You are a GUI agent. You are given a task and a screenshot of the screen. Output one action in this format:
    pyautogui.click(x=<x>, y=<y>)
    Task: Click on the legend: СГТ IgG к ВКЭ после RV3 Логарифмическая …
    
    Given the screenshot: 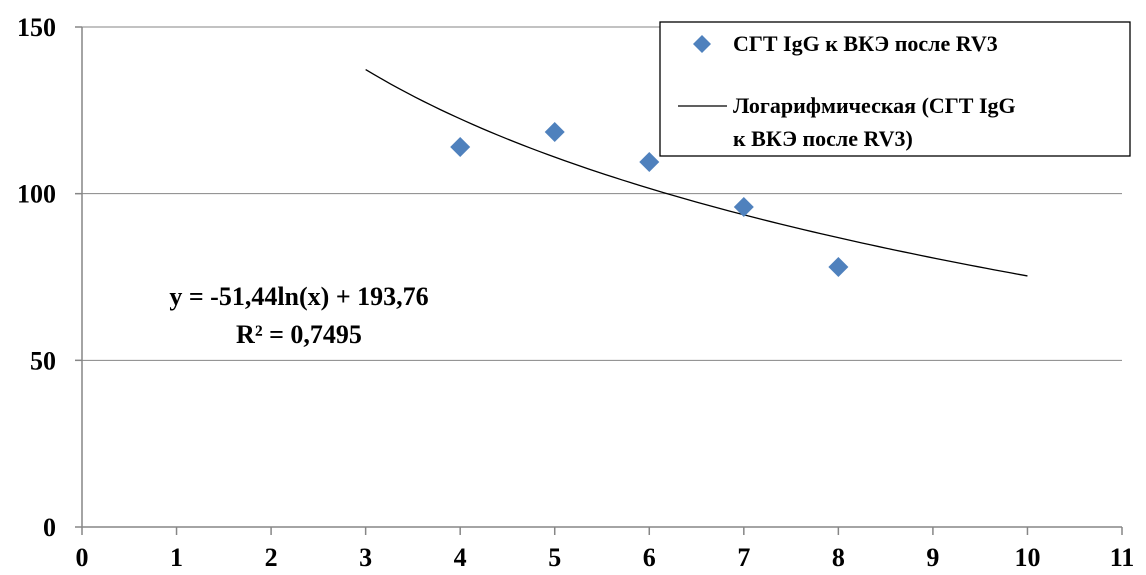 What is the action you would take?
    pyautogui.click(x=895, y=89)
    